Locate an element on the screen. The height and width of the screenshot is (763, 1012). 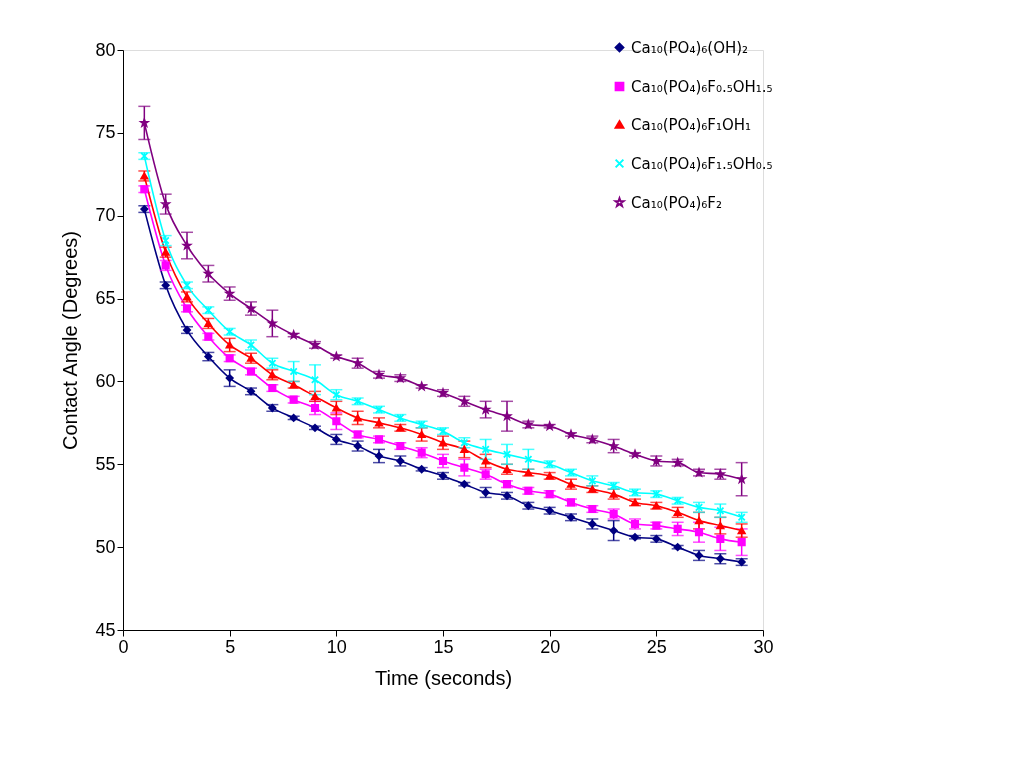
legend-label: Ca₁₀(PO₄)₆F₀.₅OH₁.₅ is located at coordinates (702, 86).